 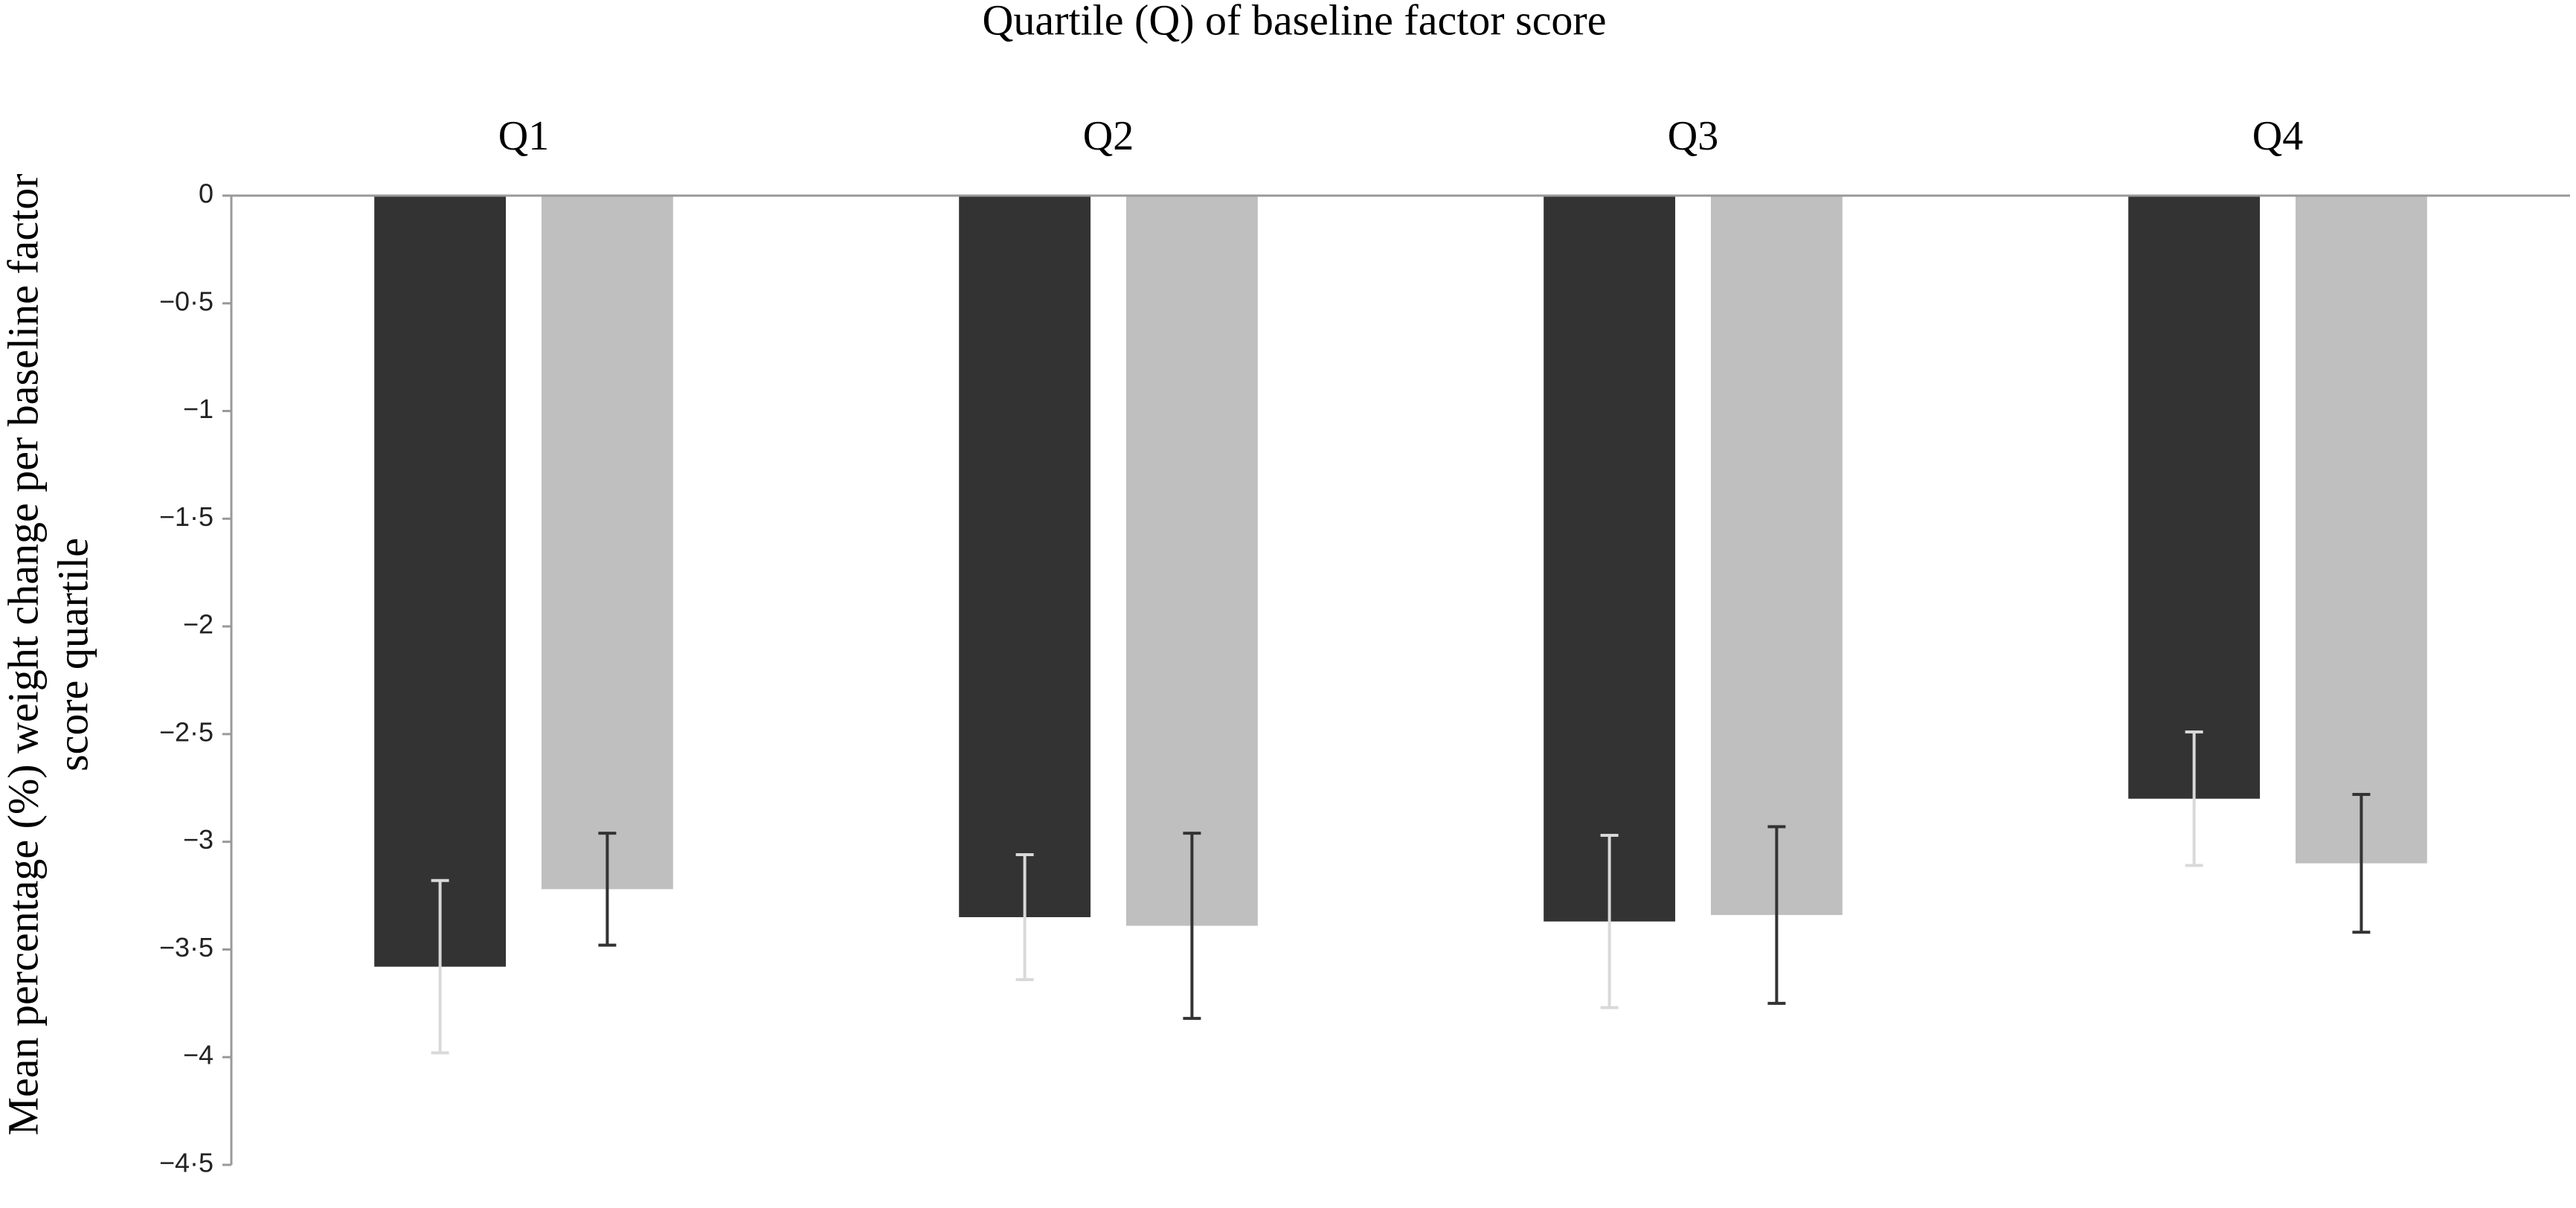 What do you see at coordinates (186, 301) in the screenshot?
I see `y-tick-label: −0·5` at bounding box center [186, 301].